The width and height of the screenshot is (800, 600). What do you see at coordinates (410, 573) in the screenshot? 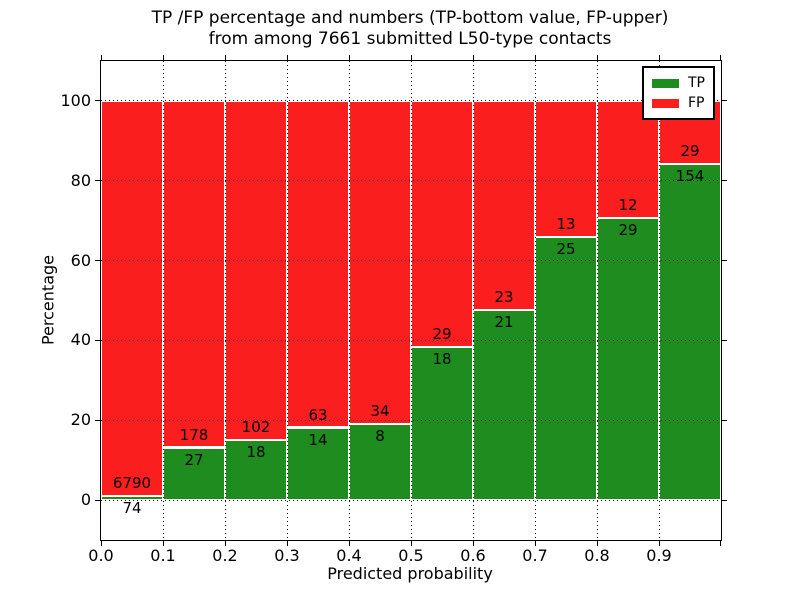
I see `x-axis-label: Predicted probability` at bounding box center [410, 573].